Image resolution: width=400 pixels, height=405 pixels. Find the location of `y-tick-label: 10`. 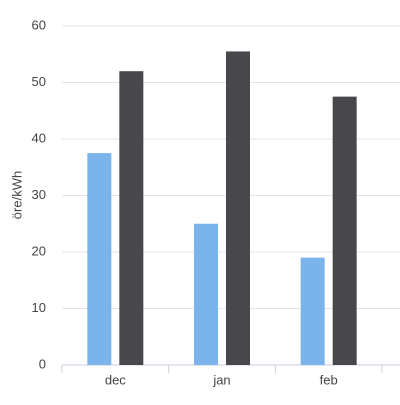

y-tick-label: 10 is located at coordinates (39, 307).